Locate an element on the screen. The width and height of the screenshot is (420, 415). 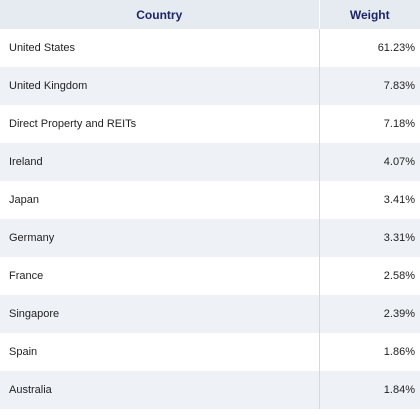
country-cell: Singapore is located at coordinates (160, 314).